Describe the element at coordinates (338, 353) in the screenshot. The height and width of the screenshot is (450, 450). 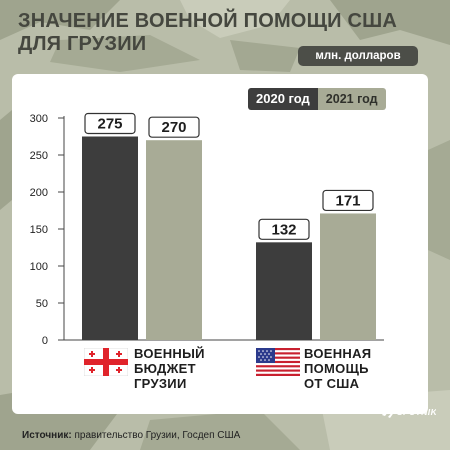
I see `category-label-line: ВОЕННАЯ` at that location.